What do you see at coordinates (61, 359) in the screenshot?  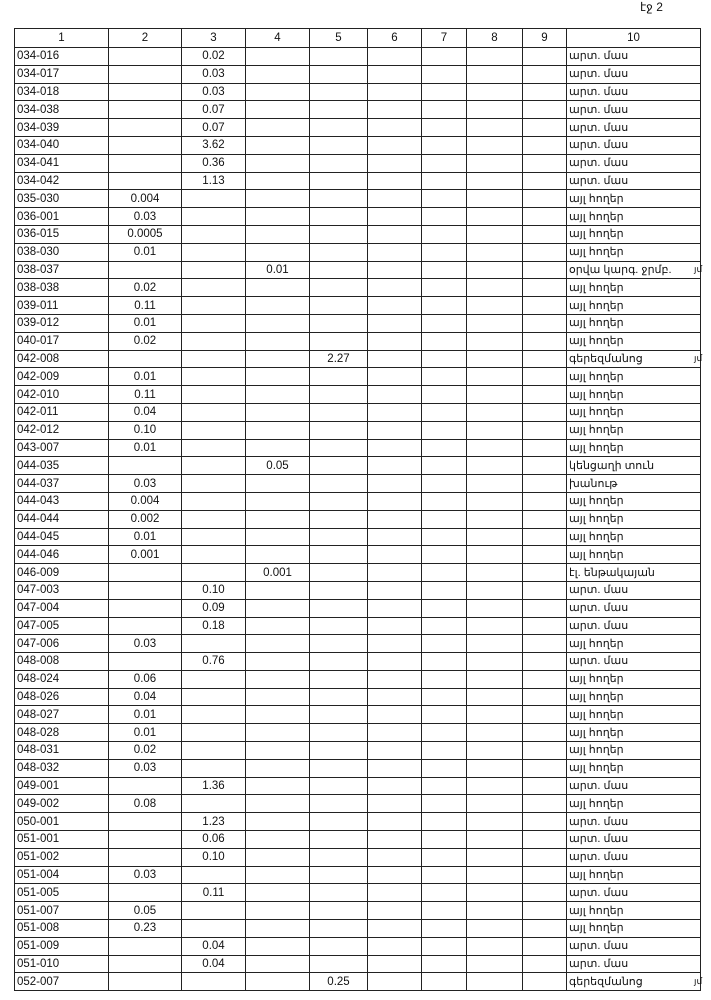 I see `parcel-id-cell: 042-008` at bounding box center [61, 359].